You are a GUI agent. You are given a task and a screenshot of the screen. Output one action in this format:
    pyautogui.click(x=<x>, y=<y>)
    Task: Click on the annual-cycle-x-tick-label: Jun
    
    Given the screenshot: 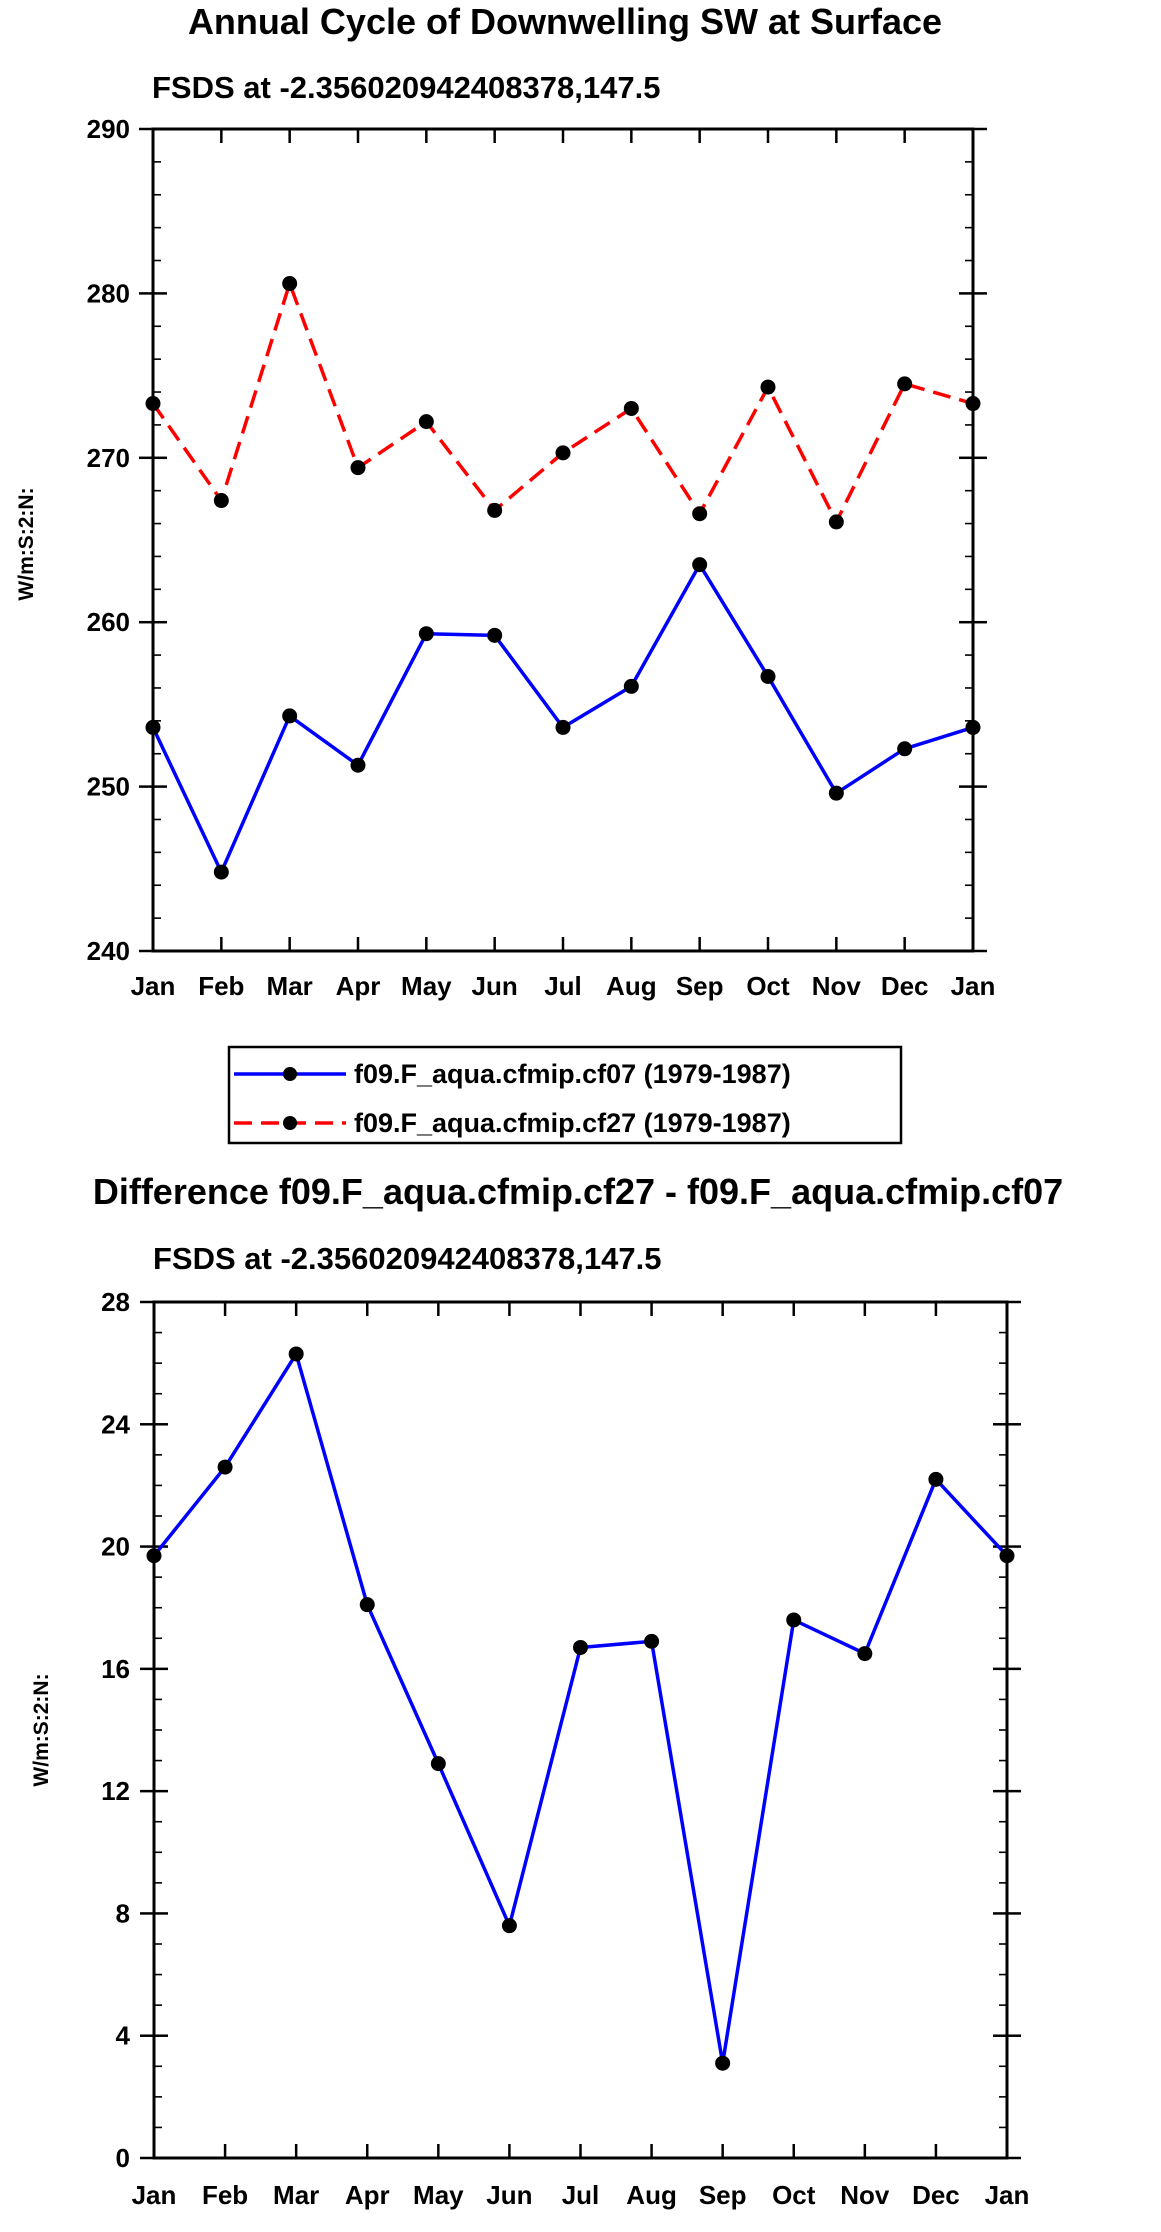 What is the action you would take?
    pyautogui.click(x=495, y=986)
    